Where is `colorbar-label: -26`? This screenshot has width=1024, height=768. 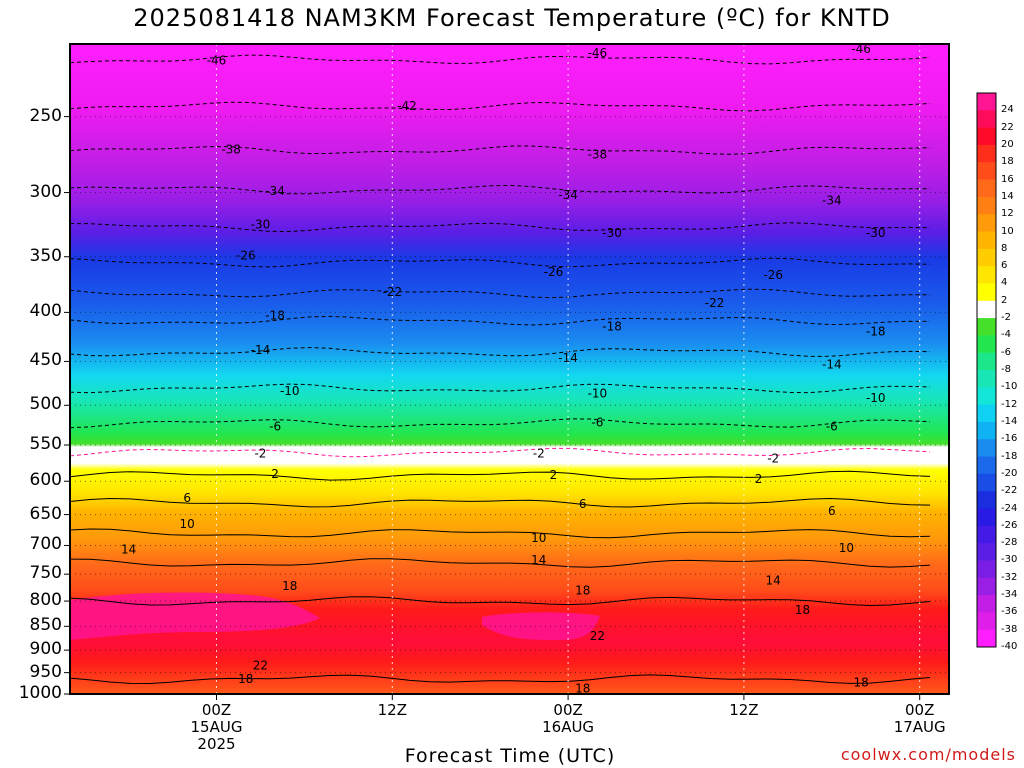
colorbar-label: -26 is located at coordinates (1009, 525).